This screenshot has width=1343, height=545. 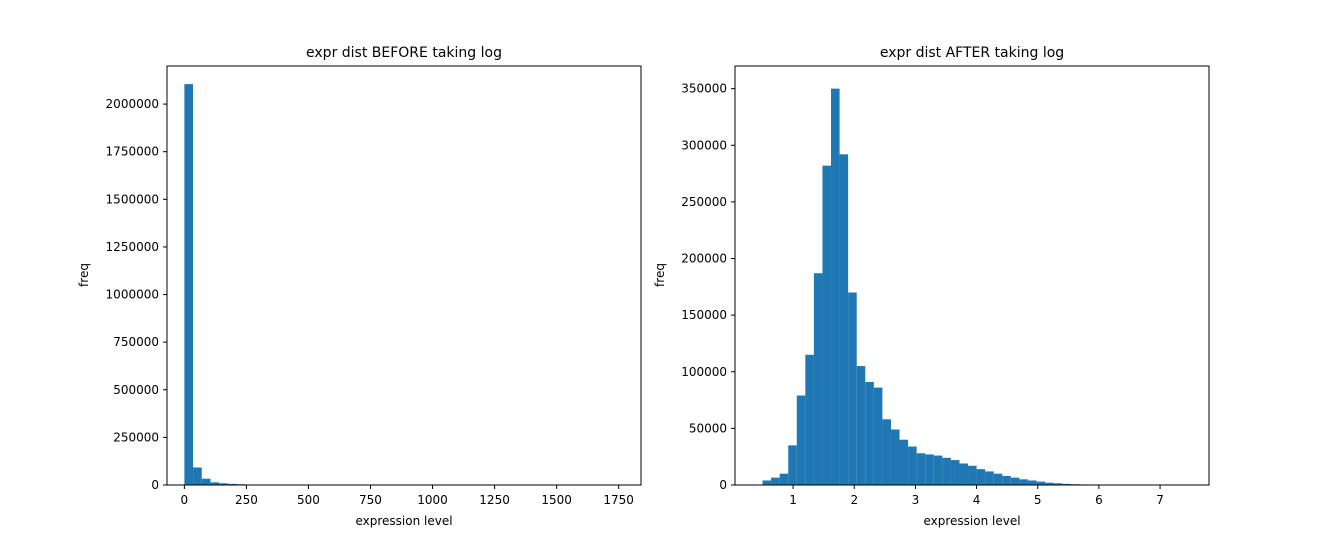 I want to click on x-tick-label: 500, so click(x=308, y=500).